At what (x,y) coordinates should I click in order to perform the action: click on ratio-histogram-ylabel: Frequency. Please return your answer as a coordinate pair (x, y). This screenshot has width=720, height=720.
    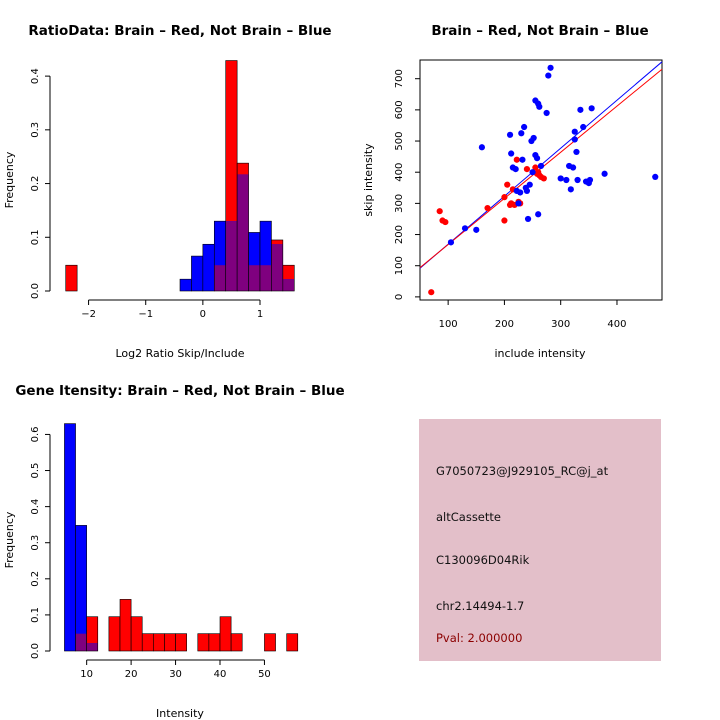
    Looking at the image, I should click on (9, 179).